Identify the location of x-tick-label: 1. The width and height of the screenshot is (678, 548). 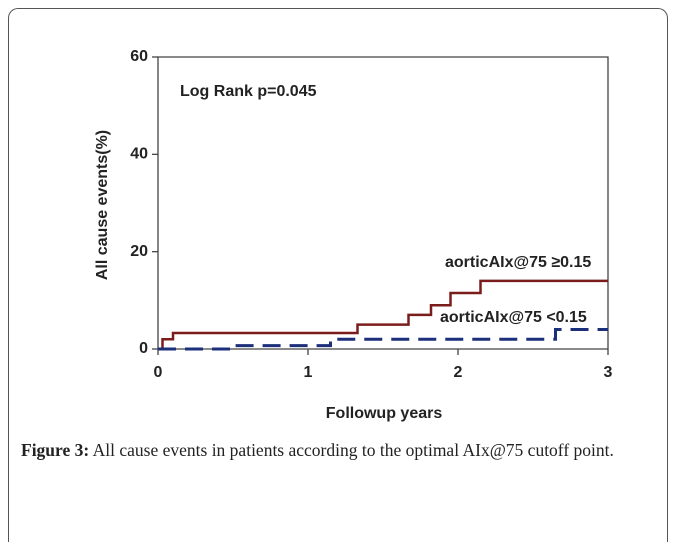
(308, 372).